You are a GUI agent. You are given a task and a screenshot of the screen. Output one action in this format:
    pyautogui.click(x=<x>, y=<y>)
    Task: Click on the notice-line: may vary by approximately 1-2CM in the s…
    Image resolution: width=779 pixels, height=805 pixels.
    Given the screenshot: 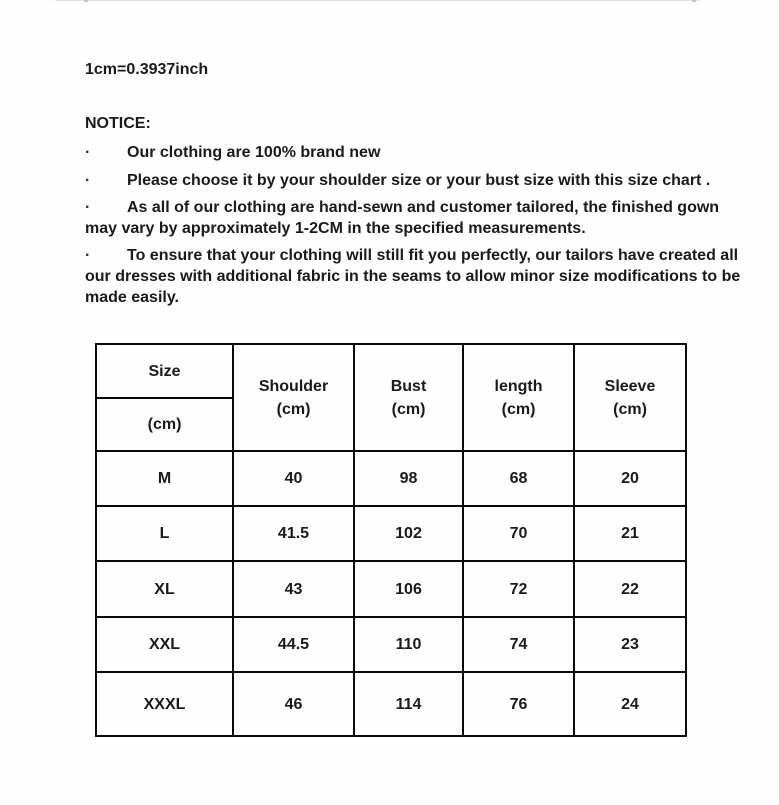 What is the action you would take?
    pyautogui.click(x=335, y=228)
    